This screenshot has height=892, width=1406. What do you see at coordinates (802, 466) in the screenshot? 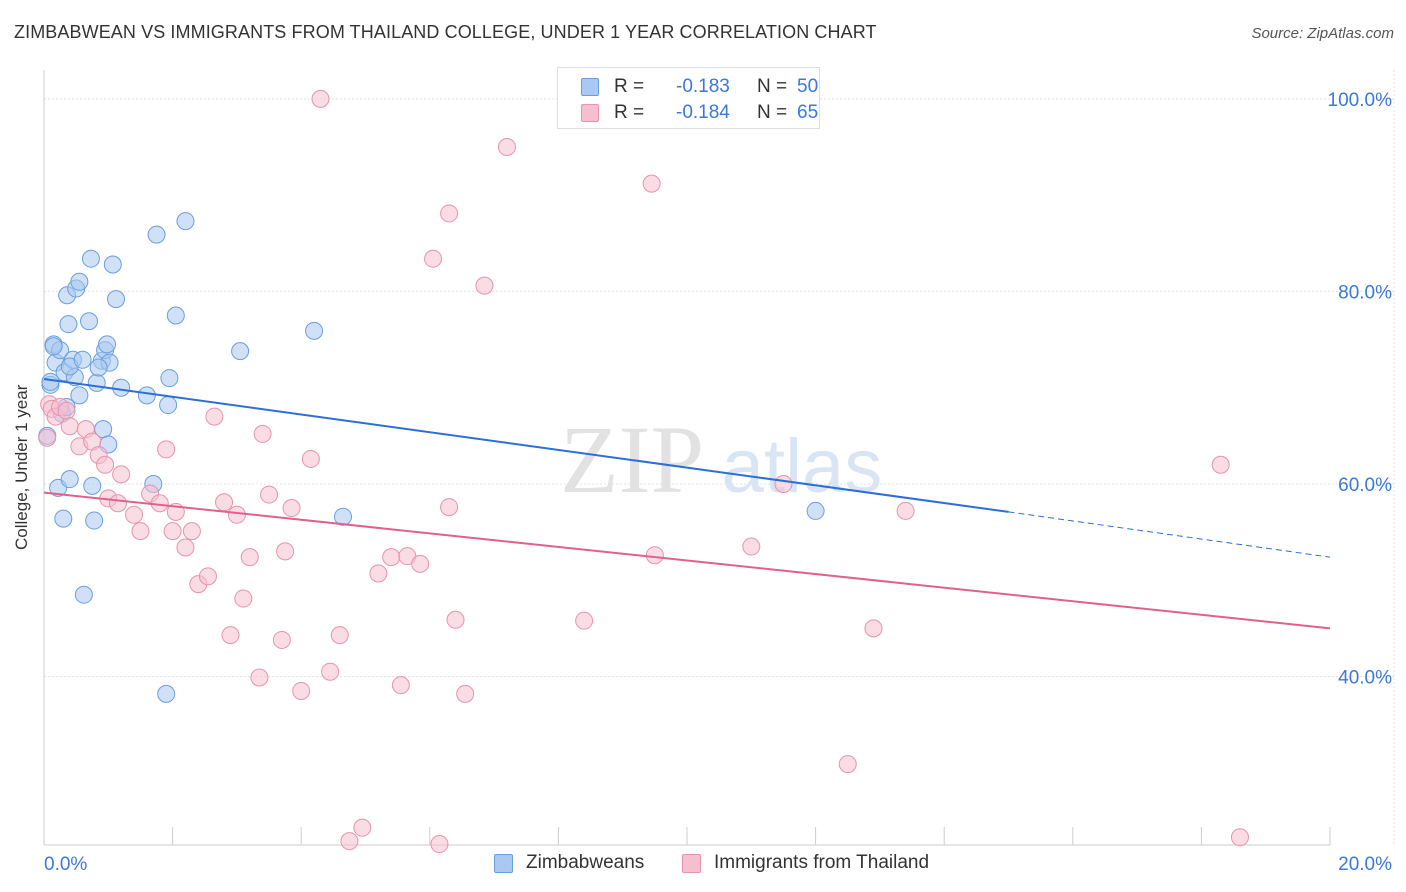
I see `watermark-atlas: atlas` at bounding box center [802, 466].